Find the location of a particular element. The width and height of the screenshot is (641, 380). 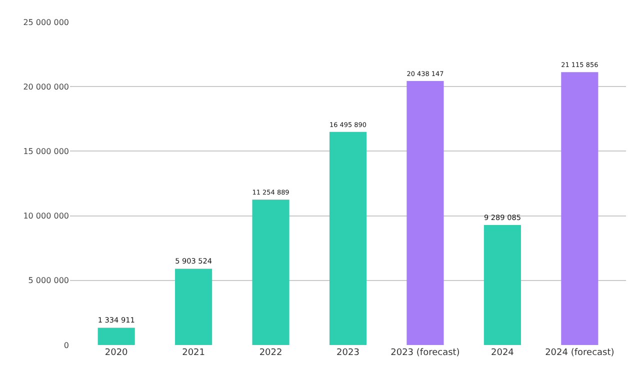

x-tick-label: 2024 is located at coordinates (502, 353).